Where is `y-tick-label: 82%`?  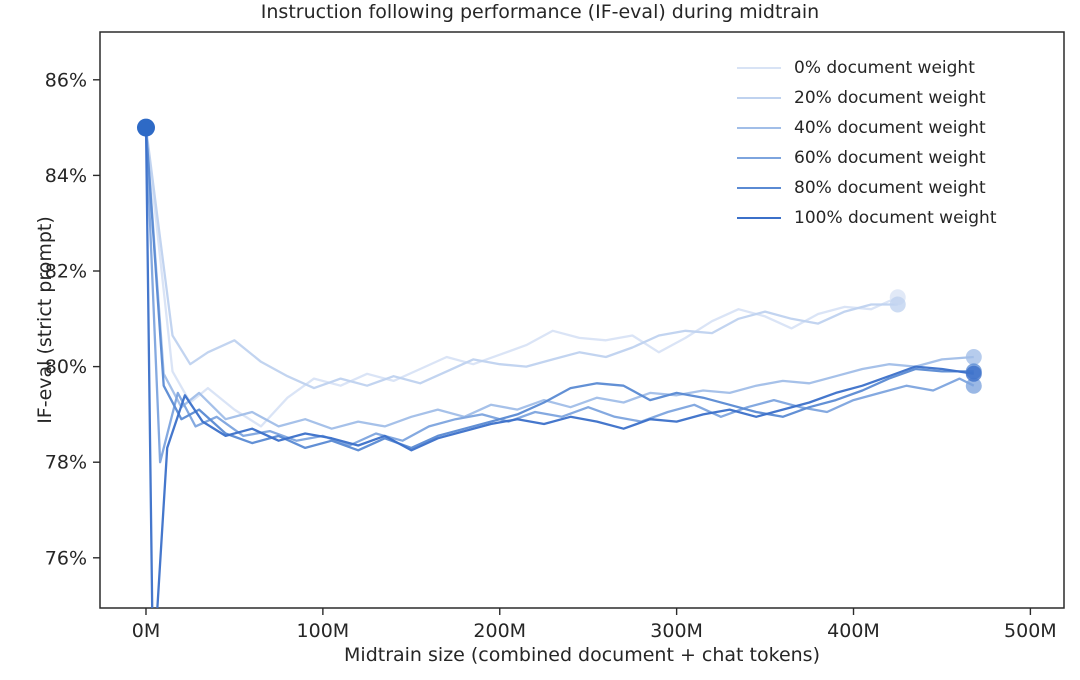 y-tick-label: 82% is located at coordinates (66, 272).